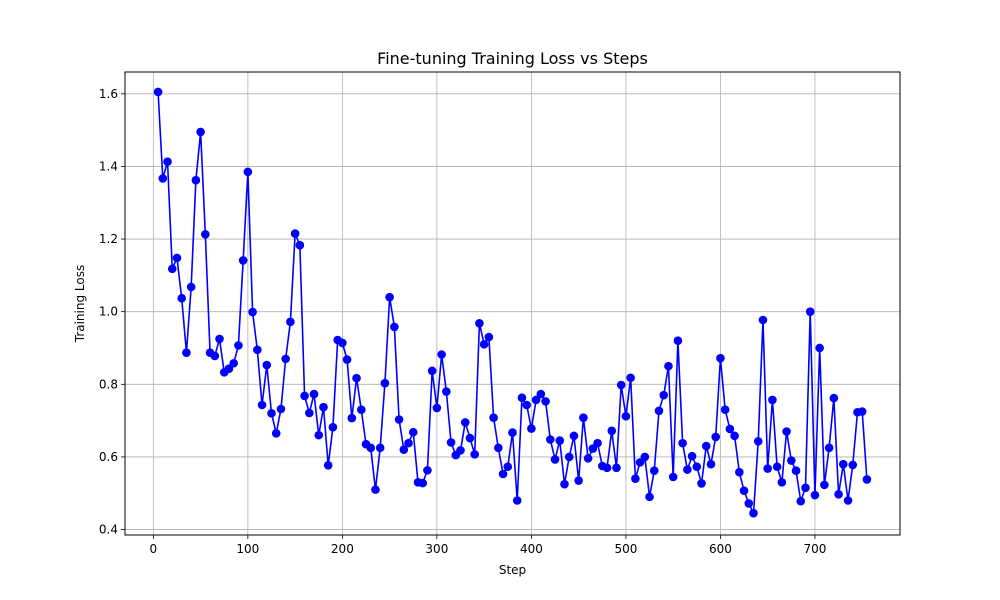 The height and width of the screenshot is (600, 1000). I want to click on x-axis-label: Step, so click(512, 570).